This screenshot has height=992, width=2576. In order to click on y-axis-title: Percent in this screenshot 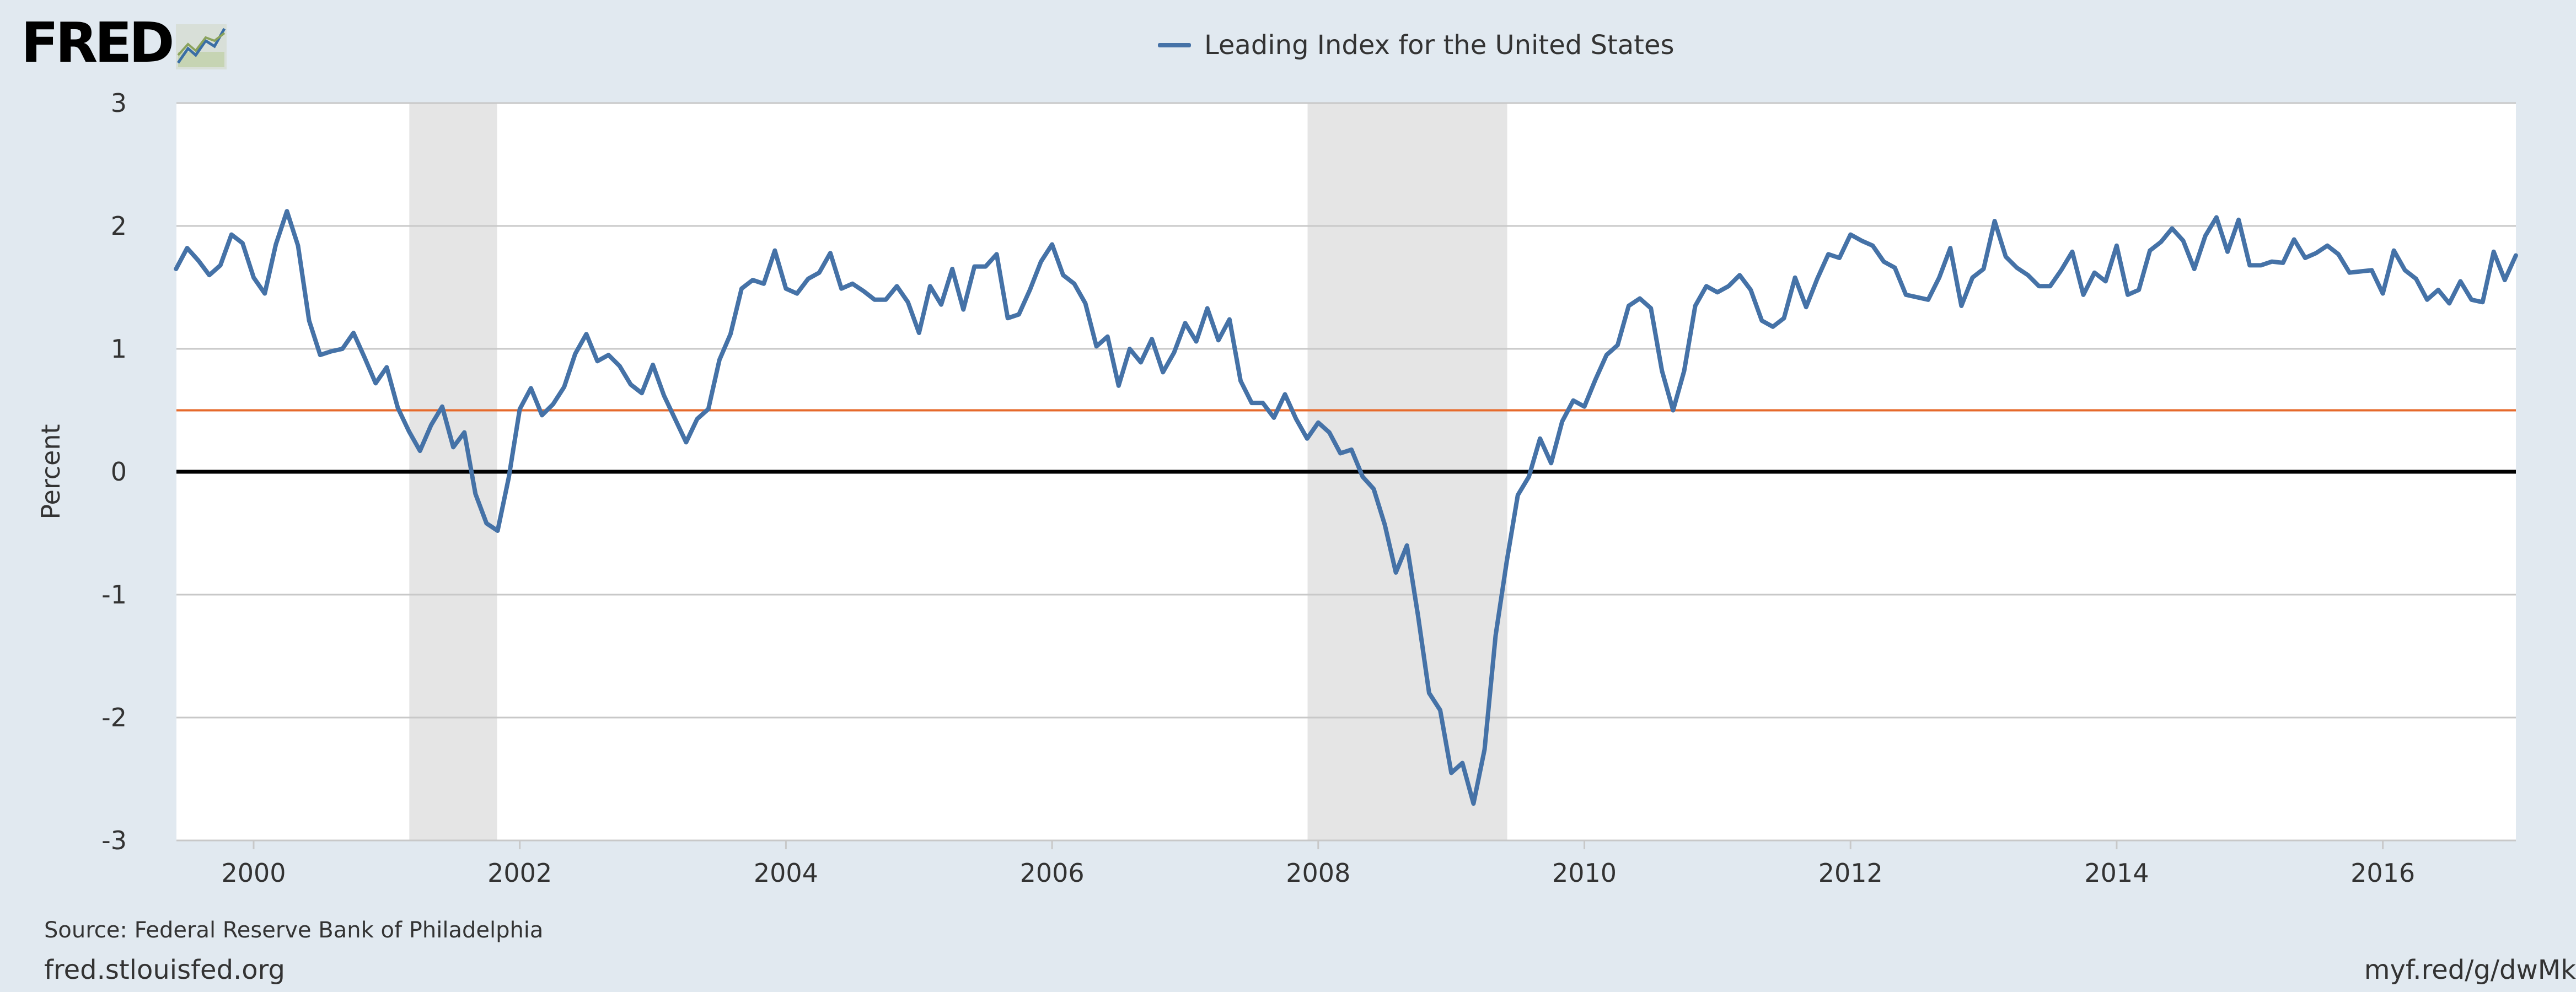, I will do `click(51, 471)`.